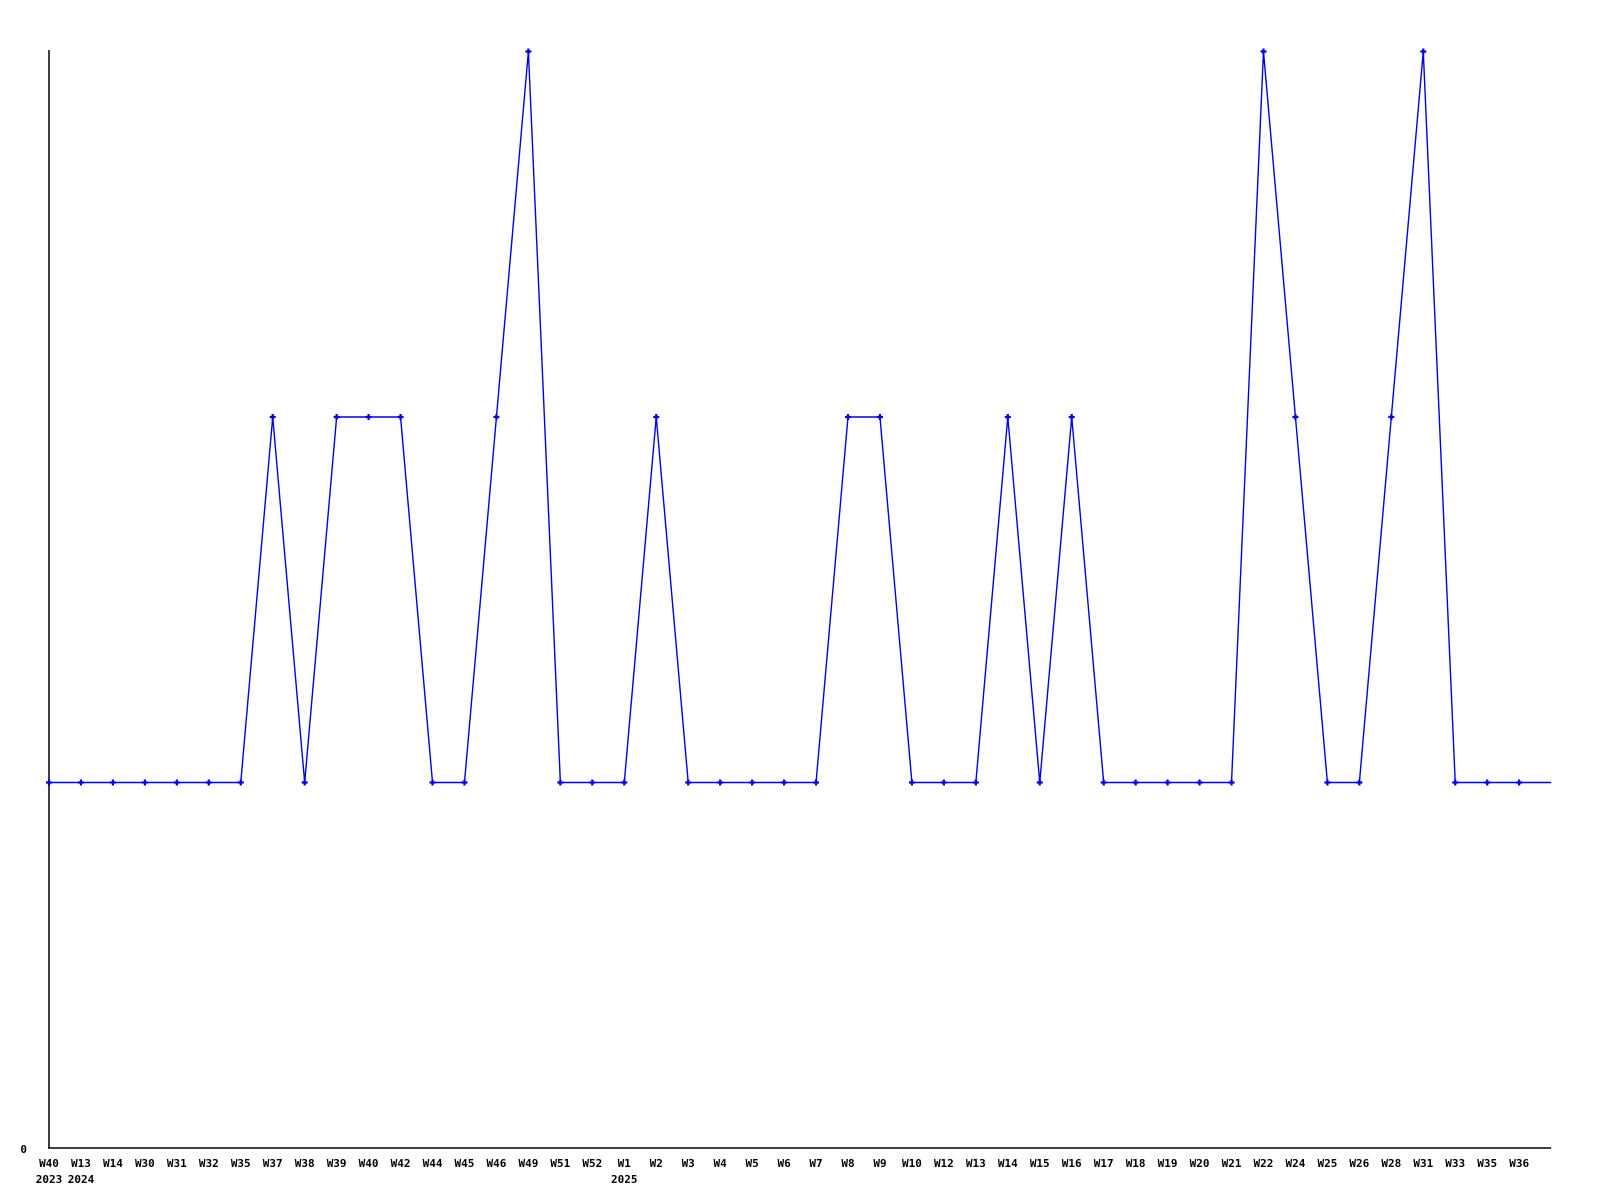 Image resolution: width=1600 pixels, height=1200 pixels. I want to click on x-tick-label: W42, so click(401, 1163).